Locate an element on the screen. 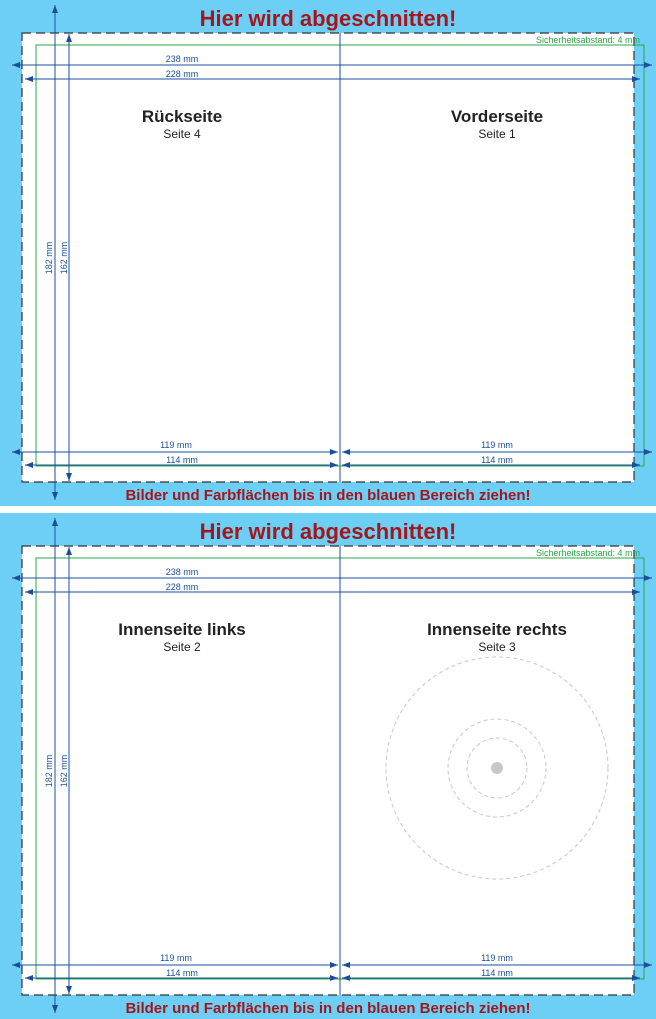  disc-center-hole is located at coordinates (497, 768).